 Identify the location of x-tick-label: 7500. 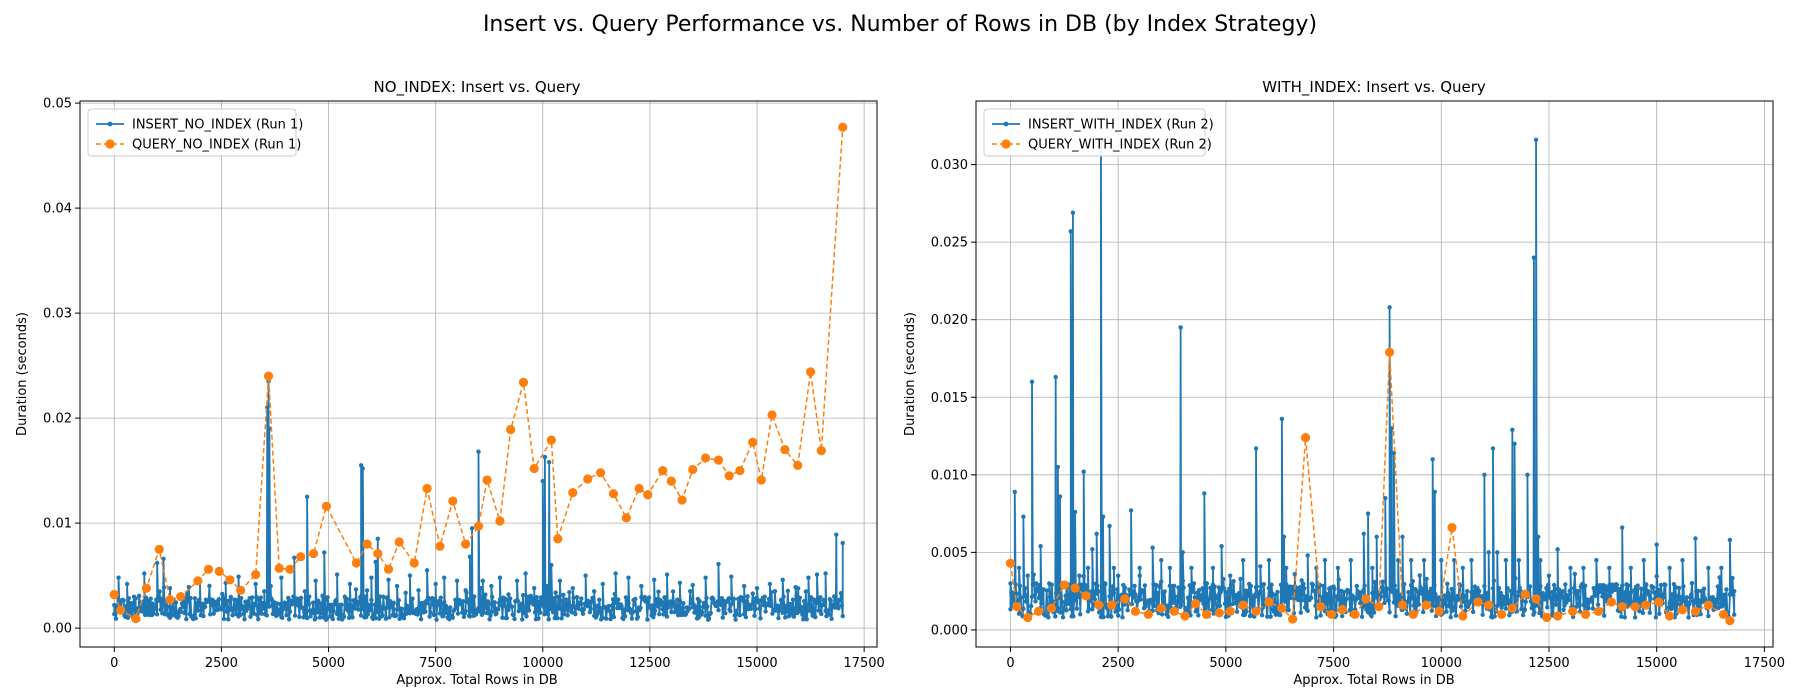
(435, 663).